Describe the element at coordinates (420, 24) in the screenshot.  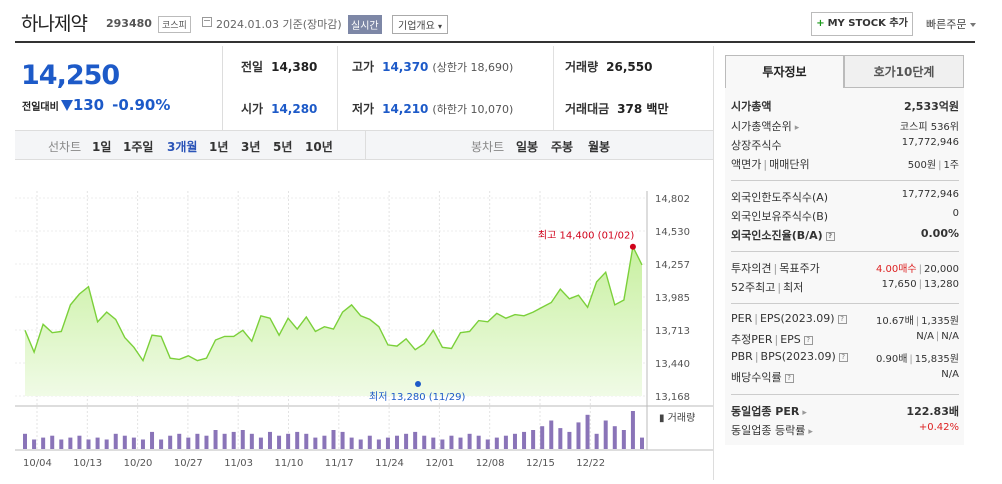
I see `company-info-dropdown: 기업개요 ▾` at that location.